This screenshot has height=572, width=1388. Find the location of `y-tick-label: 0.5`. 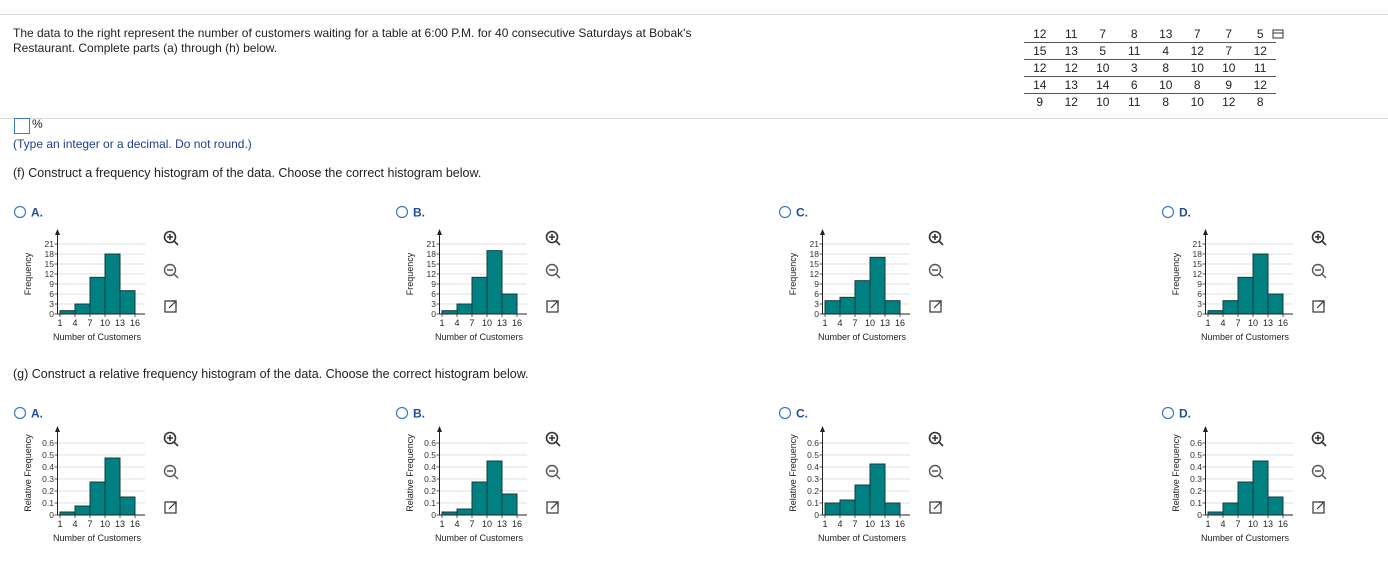

y-tick-label: 0.5 is located at coordinates (813, 455).